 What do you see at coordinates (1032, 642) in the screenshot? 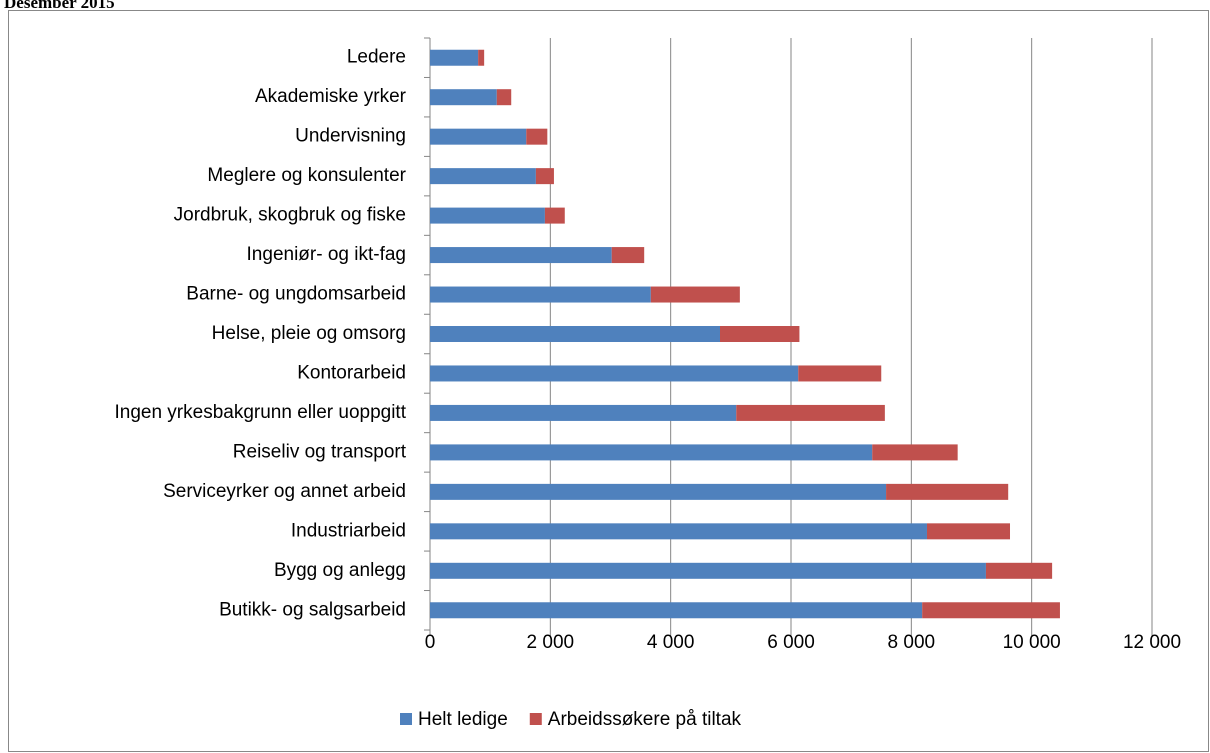
I see `x-tick-label: 10 000` at bounding box center [1032, 642].